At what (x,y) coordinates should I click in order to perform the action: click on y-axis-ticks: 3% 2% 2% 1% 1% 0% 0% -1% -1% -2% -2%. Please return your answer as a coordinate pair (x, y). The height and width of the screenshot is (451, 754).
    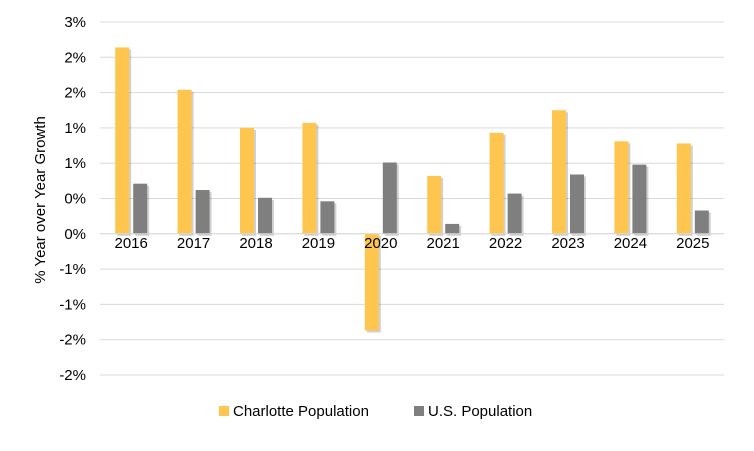
    Looking at the image, I should click on (72, 199).